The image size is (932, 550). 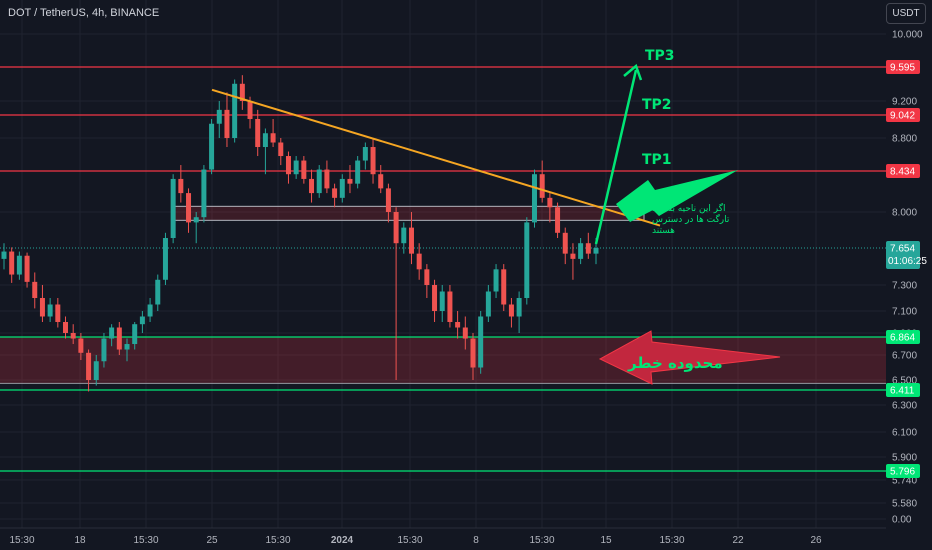 What do you see at coordinates (738, 540) in the screenshot?
I see `time-tick-label: 22` at bounding box center [738, 540].